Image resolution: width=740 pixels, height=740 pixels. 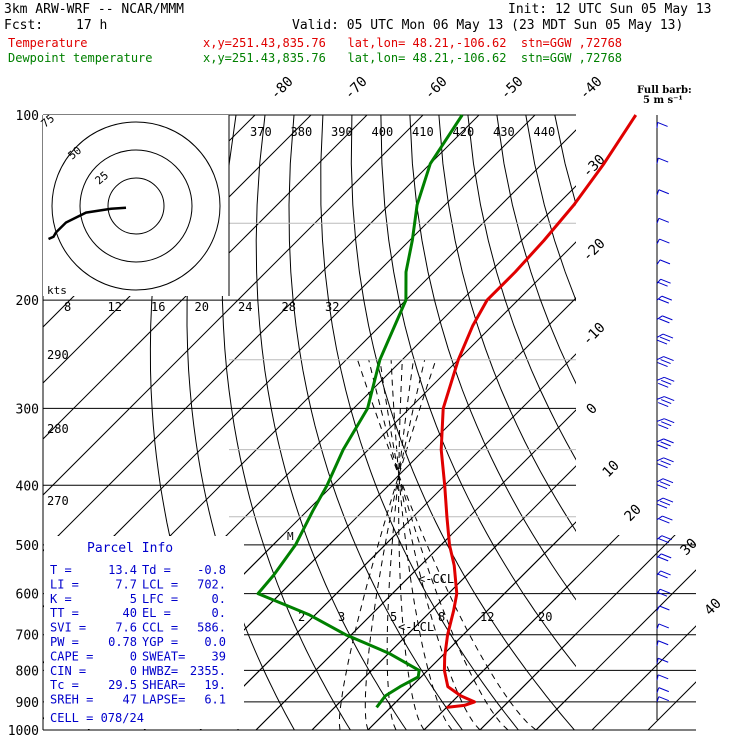 What do you see at coordinates (115, 307) in the screenshot?
I see `mixing-ratio-label-12: 12` at bounding box center [115, 307].